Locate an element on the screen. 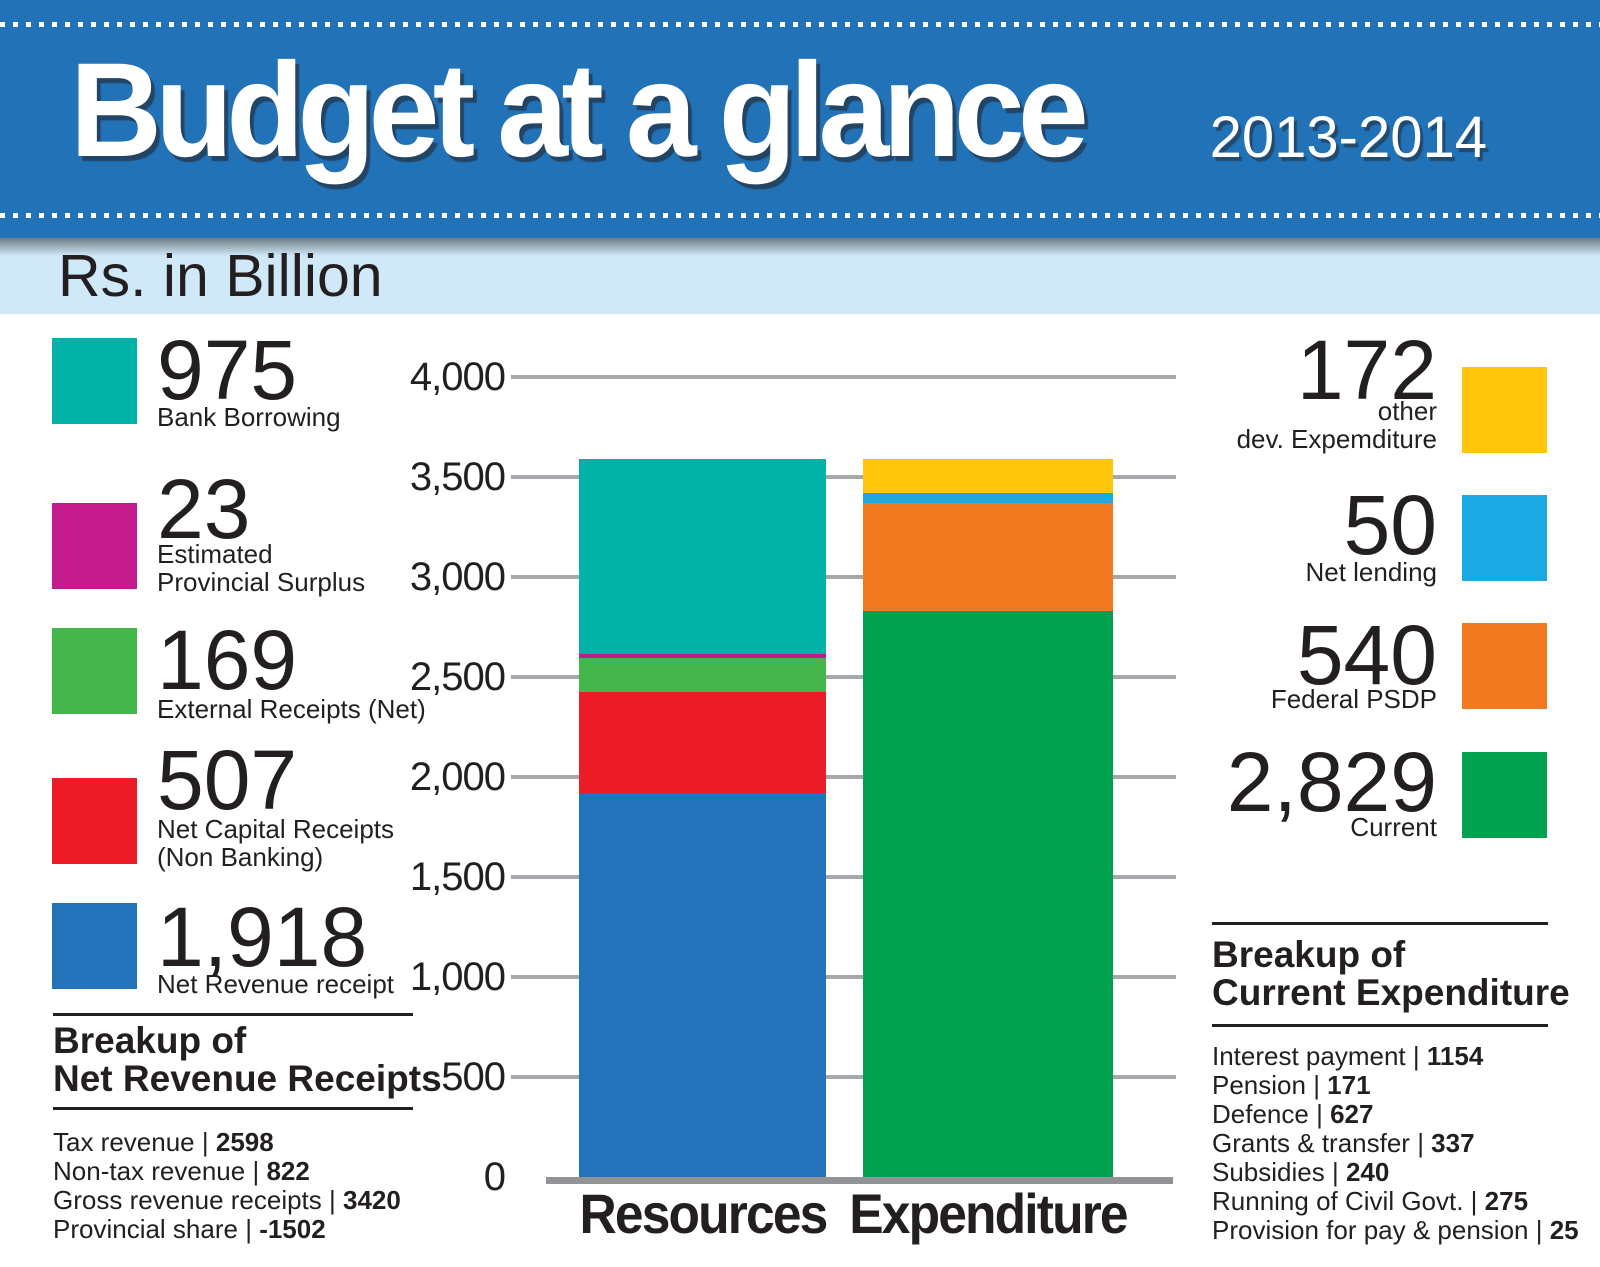 This screenshot has width=1600, height=1267. bar-segment-net-revenue-receipt is located at coordinates (702, 985).